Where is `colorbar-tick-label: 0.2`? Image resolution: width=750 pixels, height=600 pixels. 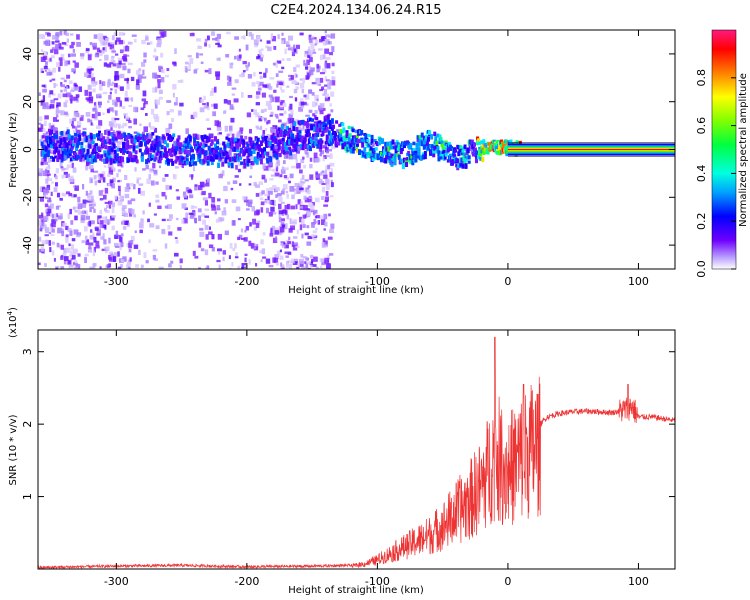 colorbar-tick-label: 0.2 is located at coordinates (701, 221).